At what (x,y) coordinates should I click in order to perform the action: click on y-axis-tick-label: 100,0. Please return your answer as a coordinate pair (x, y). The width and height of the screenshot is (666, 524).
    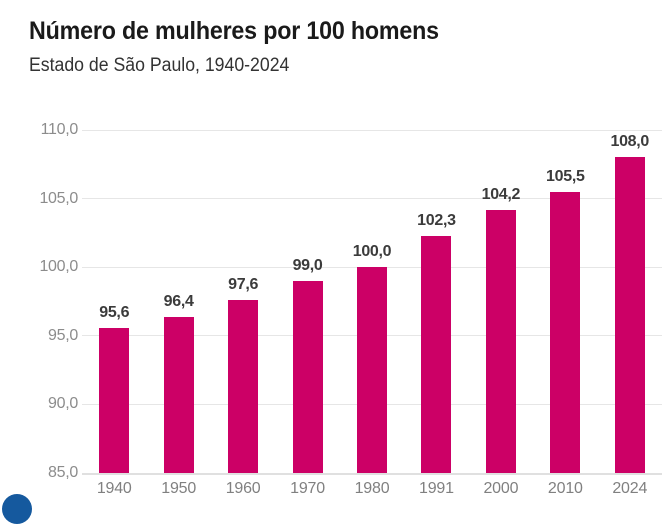
    Looking at the image, I should click on (58, 267).